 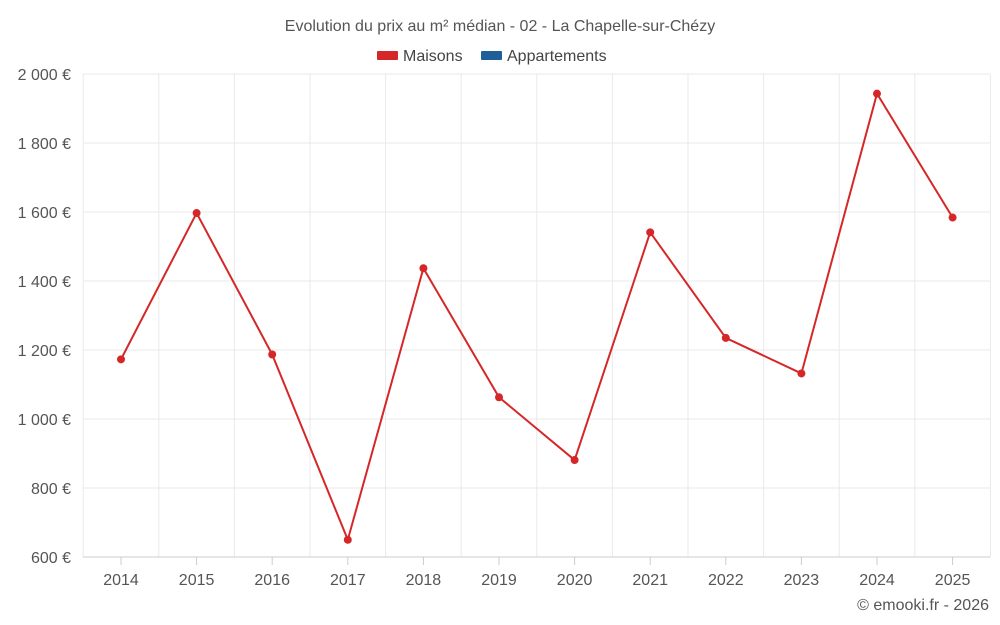 I want to click on credit-text: © emooki.fr - 2026, so click(x=923, y=605).